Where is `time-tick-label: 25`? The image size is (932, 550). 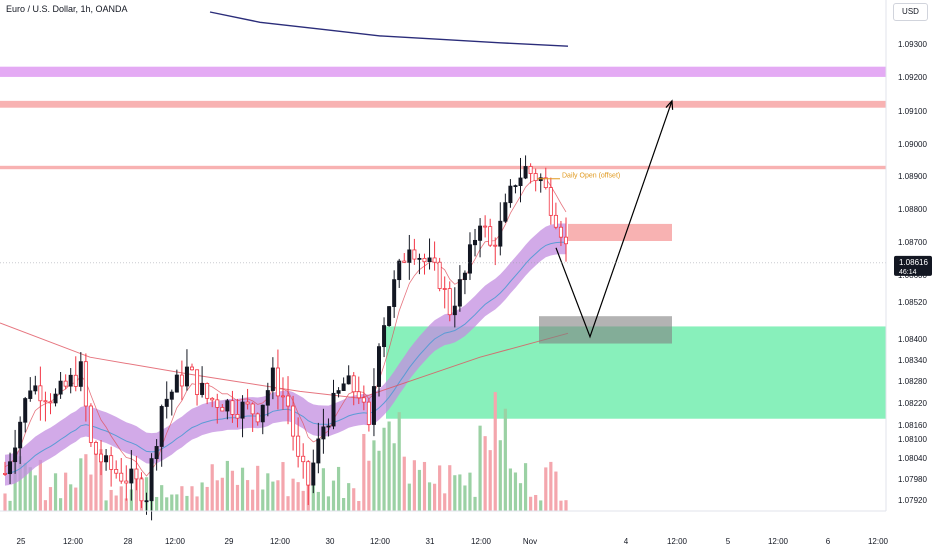
time-tick-label: 25 is located at coordinates (21, 541).